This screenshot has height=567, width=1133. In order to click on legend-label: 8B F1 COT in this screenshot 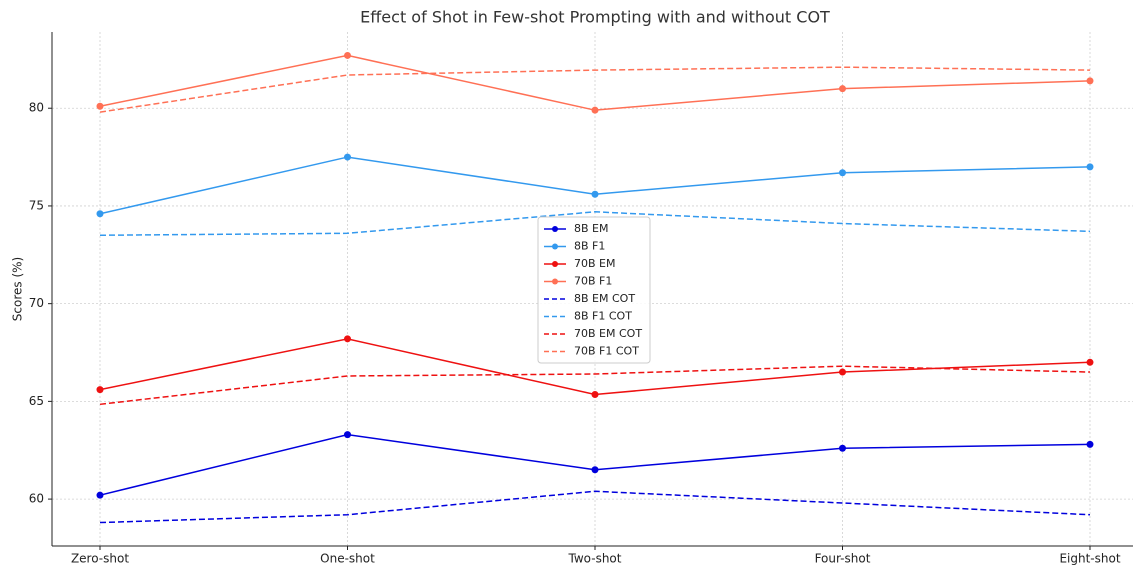, I will do `click(603, 316)`.